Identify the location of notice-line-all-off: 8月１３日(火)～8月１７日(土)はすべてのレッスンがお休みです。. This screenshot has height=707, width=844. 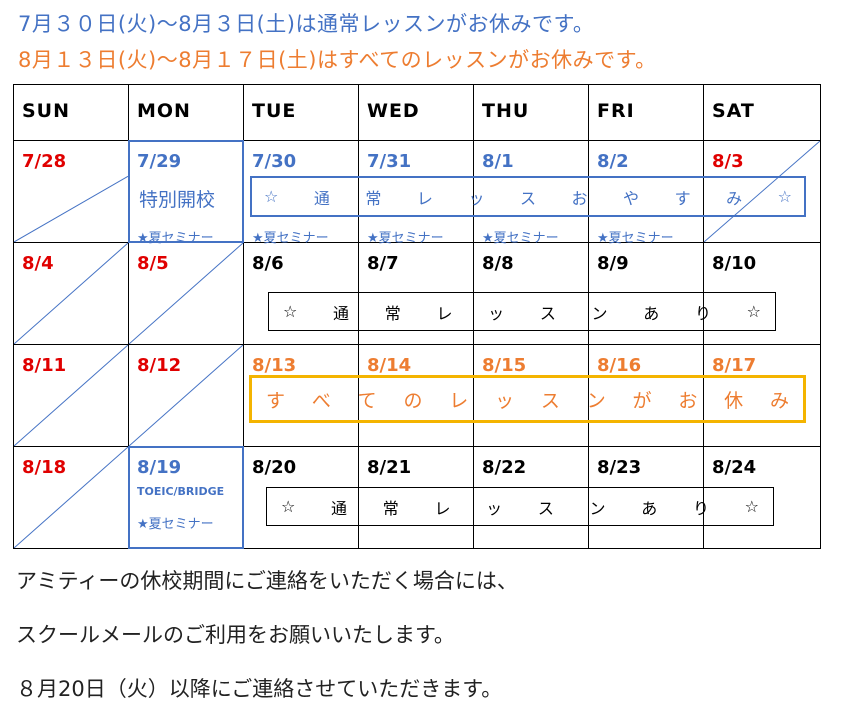
(337, 60).